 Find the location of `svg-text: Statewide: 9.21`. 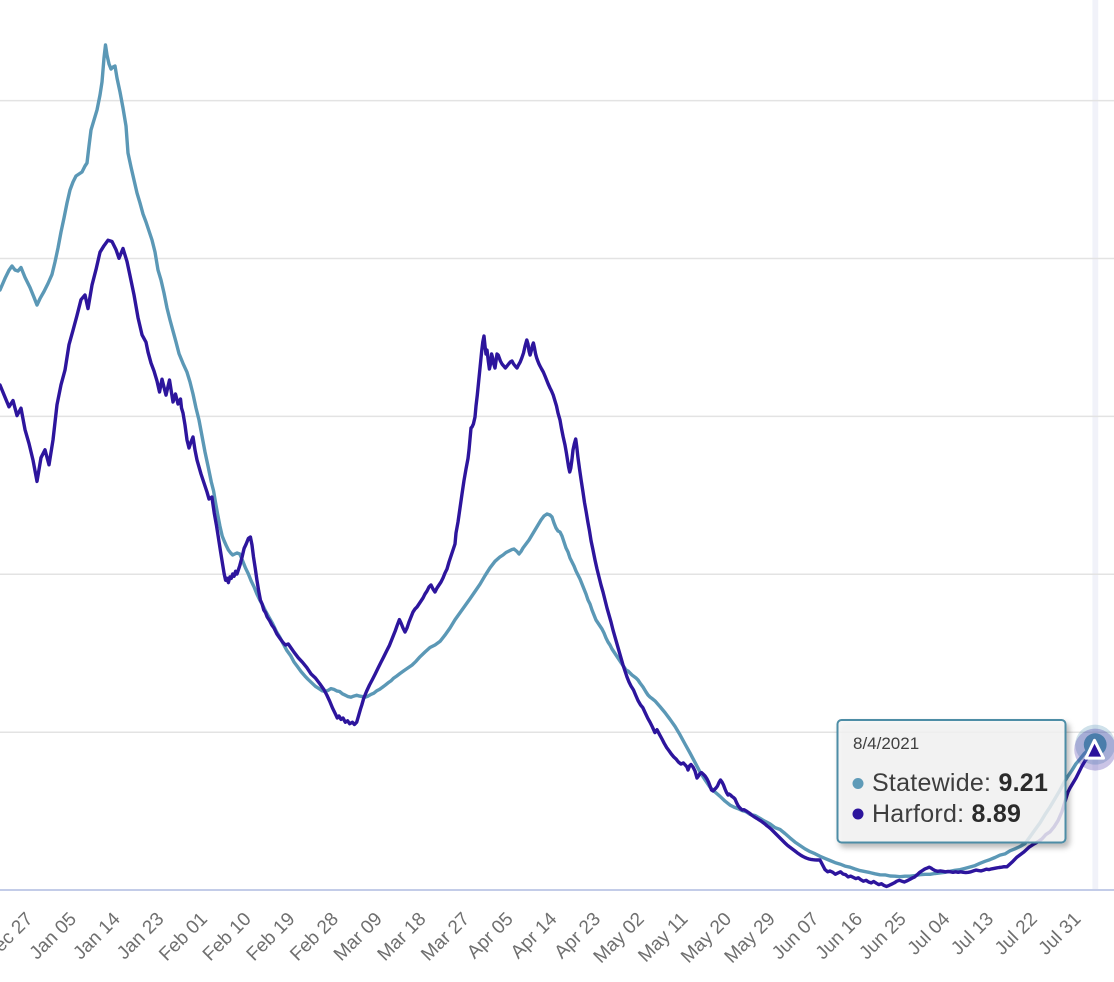

svg-text: Statewide: 9.21 is located at coordinates (960, 783).